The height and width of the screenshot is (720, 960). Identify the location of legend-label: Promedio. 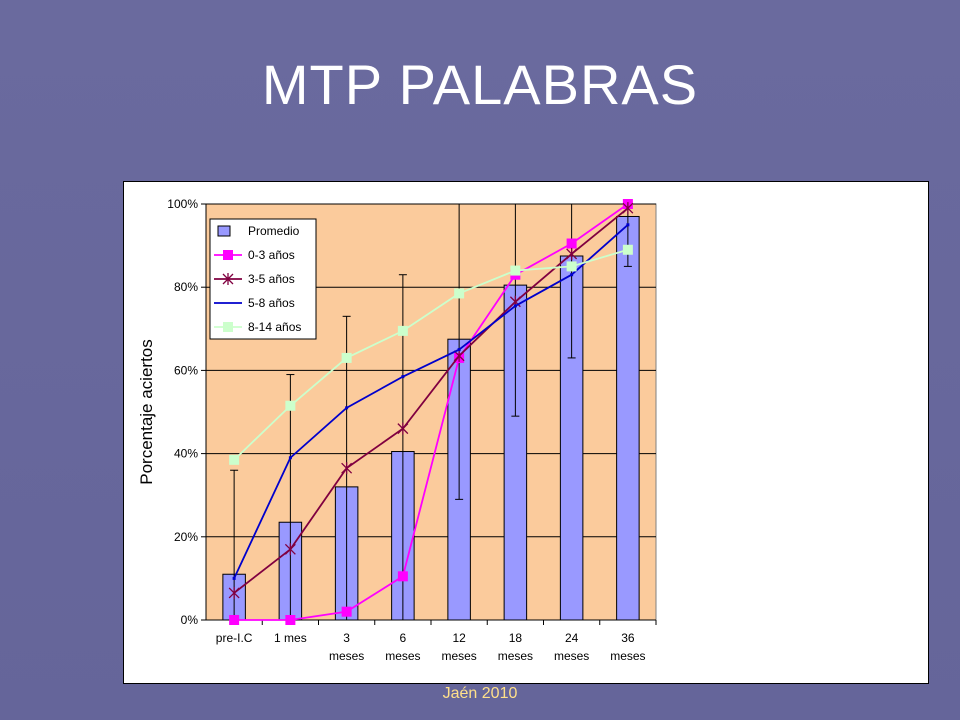
(274, 231).